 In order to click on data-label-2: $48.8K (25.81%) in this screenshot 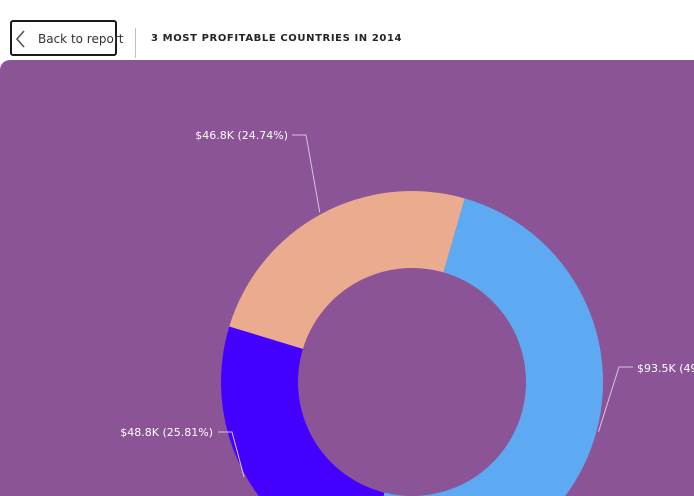, I will do `click(166, 432)`.